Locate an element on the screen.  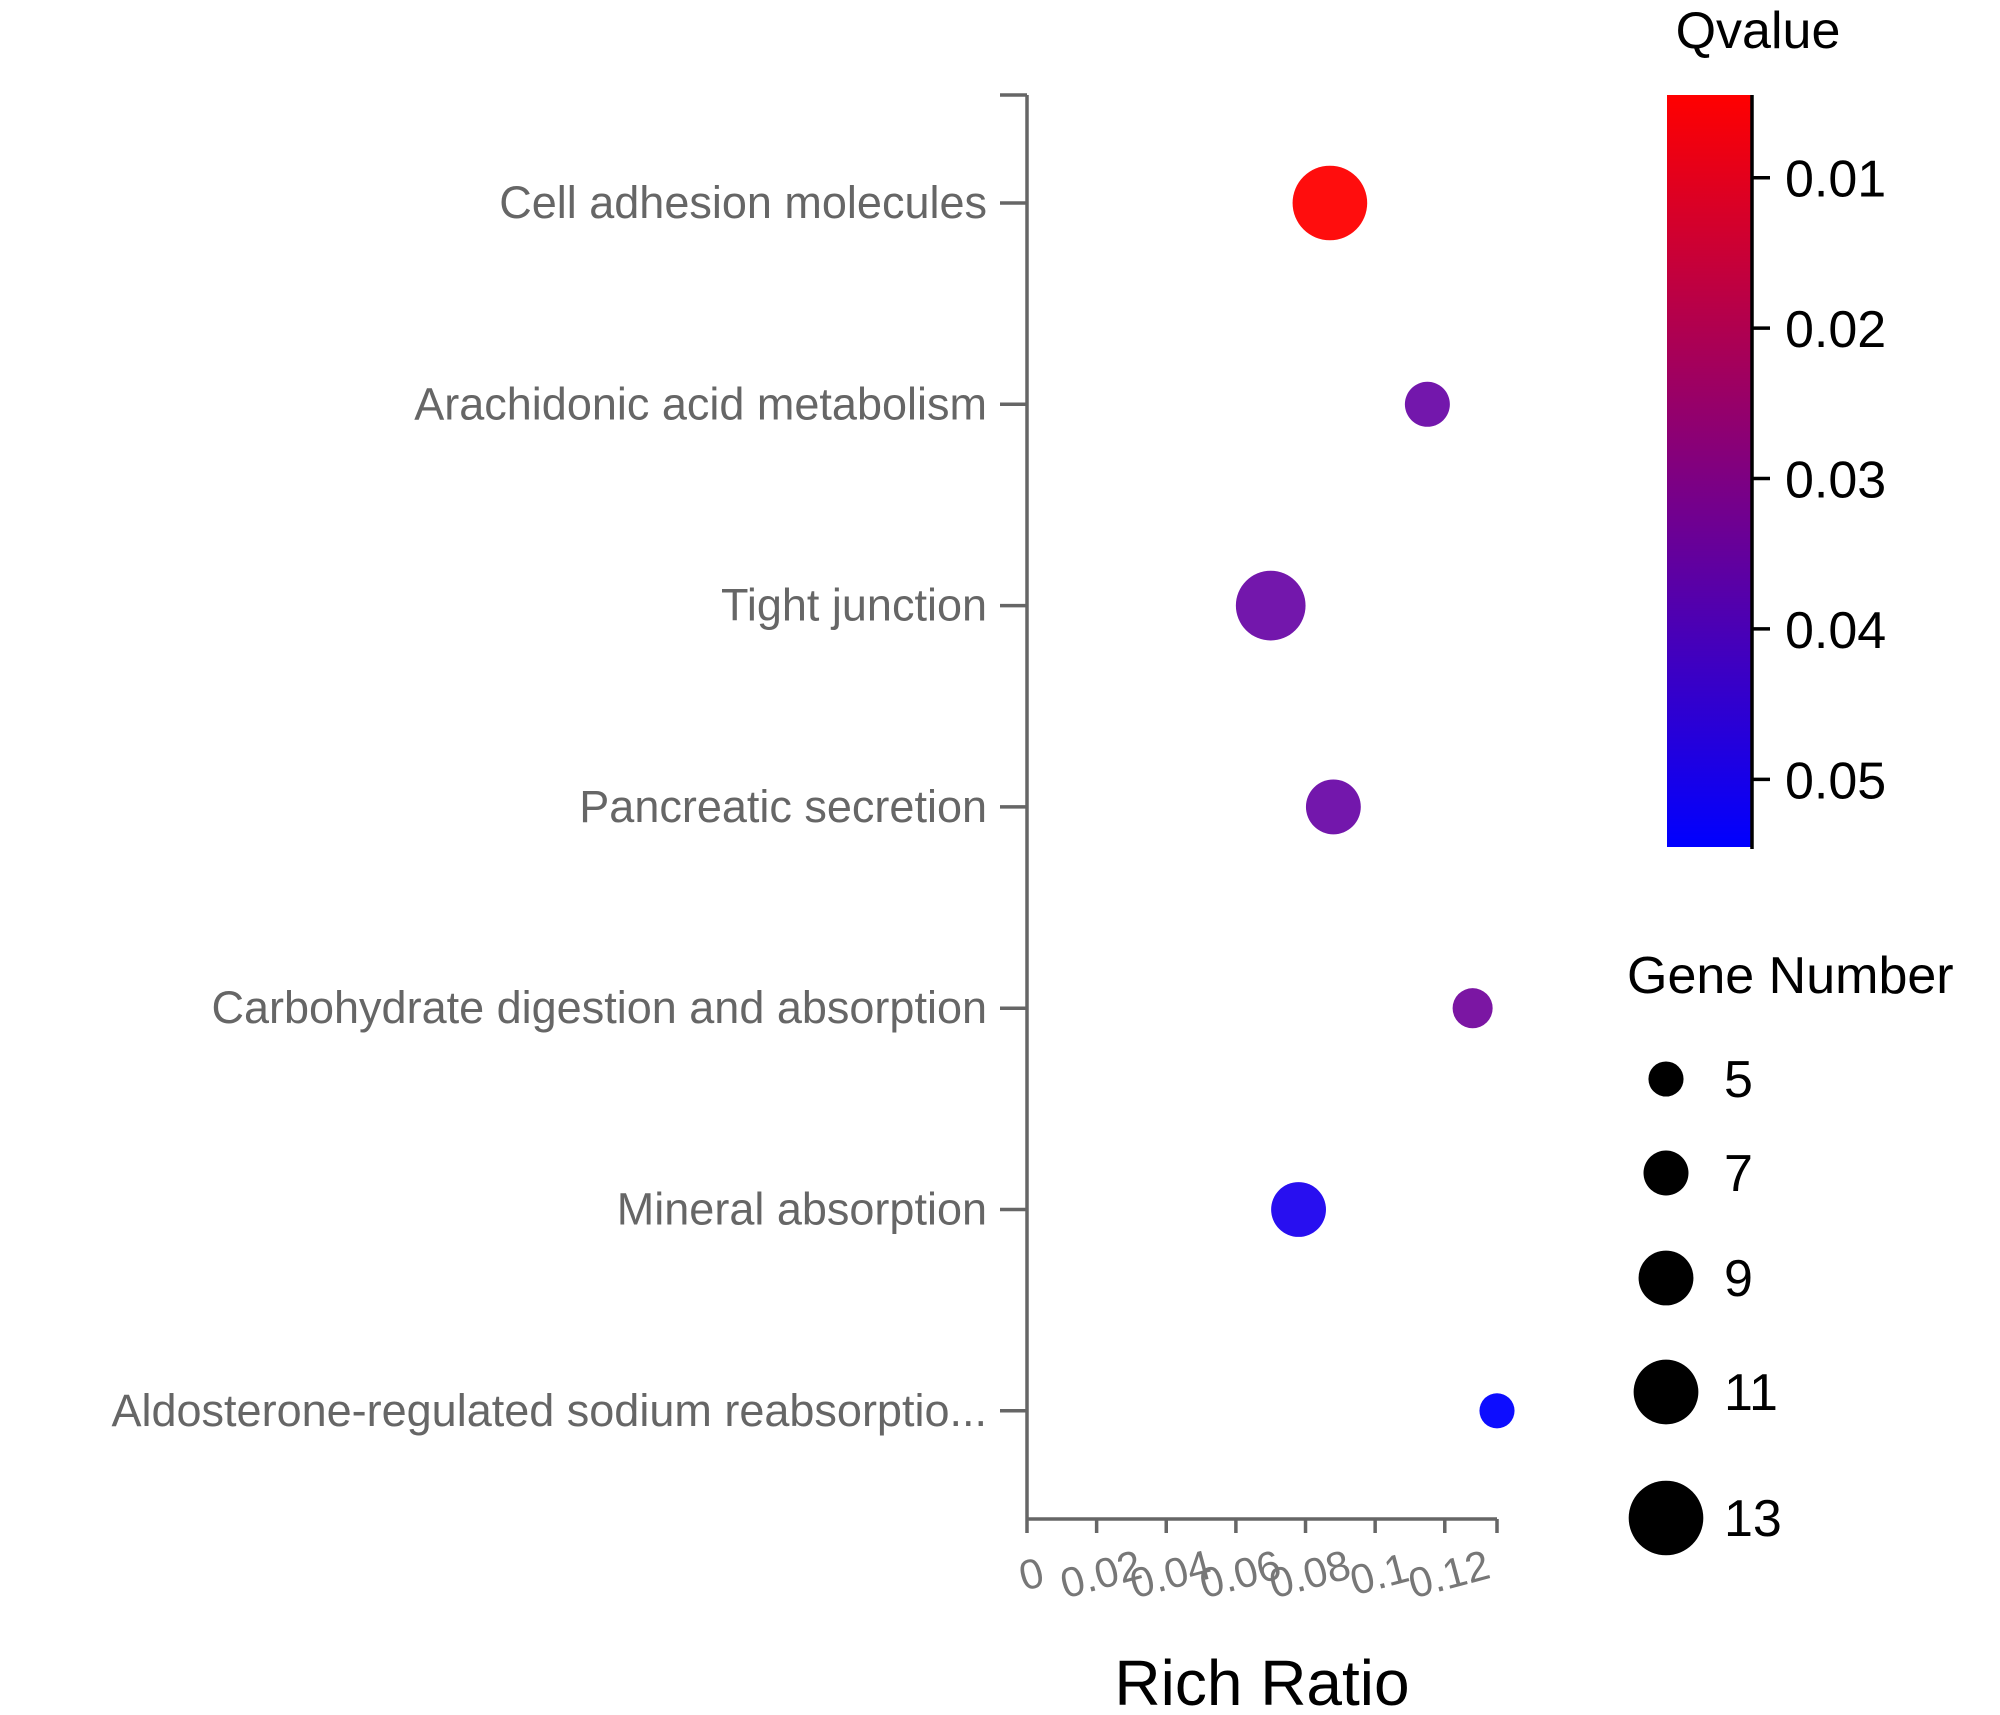
qvalue-tick-label: 0.04 is located at coordinates (1835, 631).